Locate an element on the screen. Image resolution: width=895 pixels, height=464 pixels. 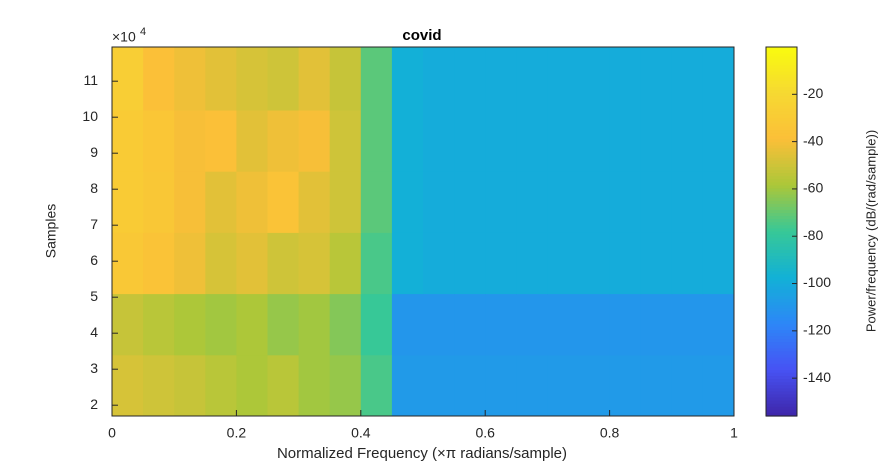
y-tick-label: 2 is located at coordinates (94, 404).